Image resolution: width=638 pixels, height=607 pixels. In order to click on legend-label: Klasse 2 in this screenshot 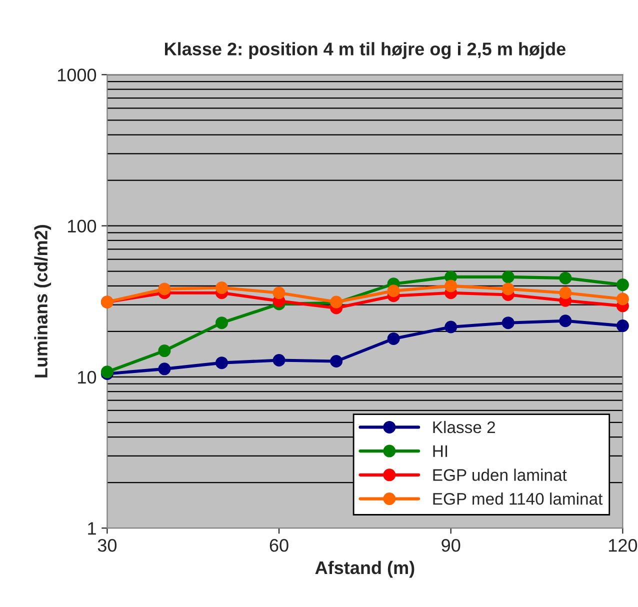, I will do `click(464, 427)`.